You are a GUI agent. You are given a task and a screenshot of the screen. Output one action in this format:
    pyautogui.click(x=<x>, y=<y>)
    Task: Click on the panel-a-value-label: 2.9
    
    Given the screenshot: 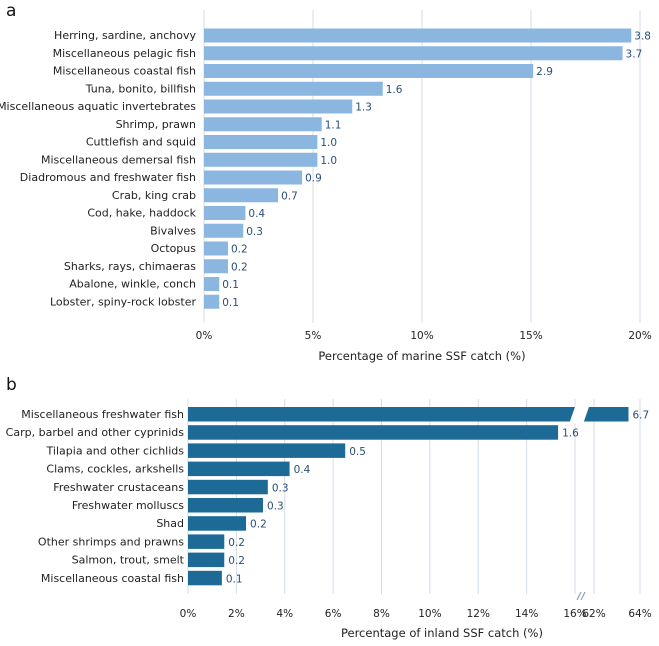 What is the action you would take?
    pyautogui.click(x=544, y=72)
    